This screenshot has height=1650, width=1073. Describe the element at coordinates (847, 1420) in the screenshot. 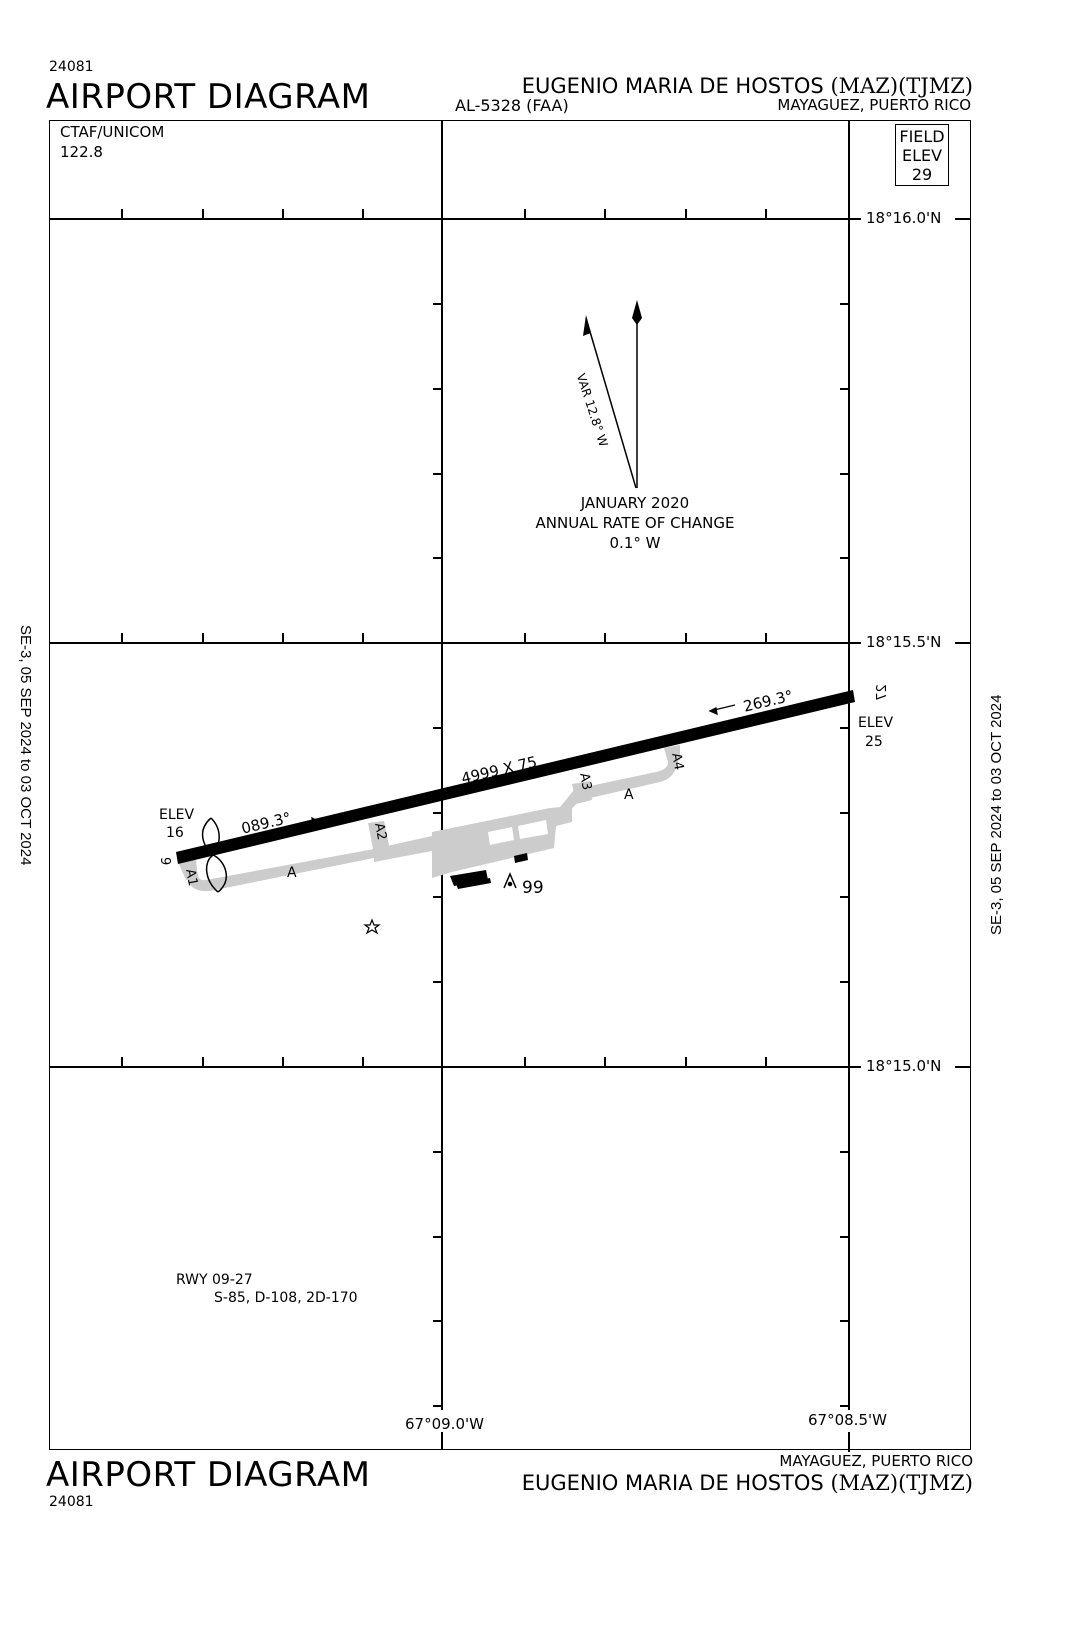

I see `lon-label-08-5: 67°08.5'W` at that location.